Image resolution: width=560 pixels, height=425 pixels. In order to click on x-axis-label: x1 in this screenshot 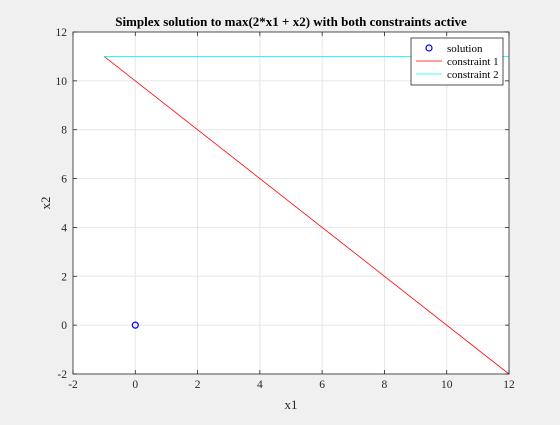, I will do `click(291, 404)`.